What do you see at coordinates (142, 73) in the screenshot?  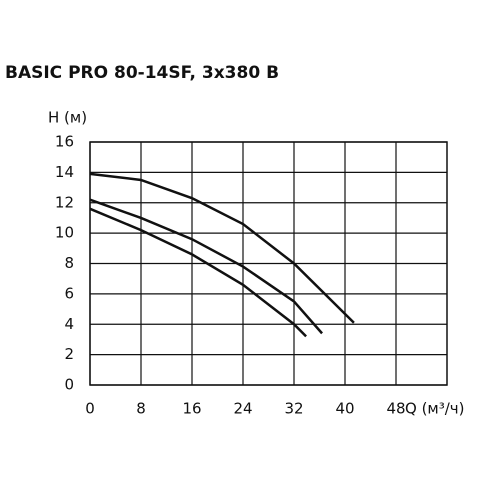 I see `chart-title: BASIC PRO 80-14SF, 3x380 B` at bounding box center [142, 73].